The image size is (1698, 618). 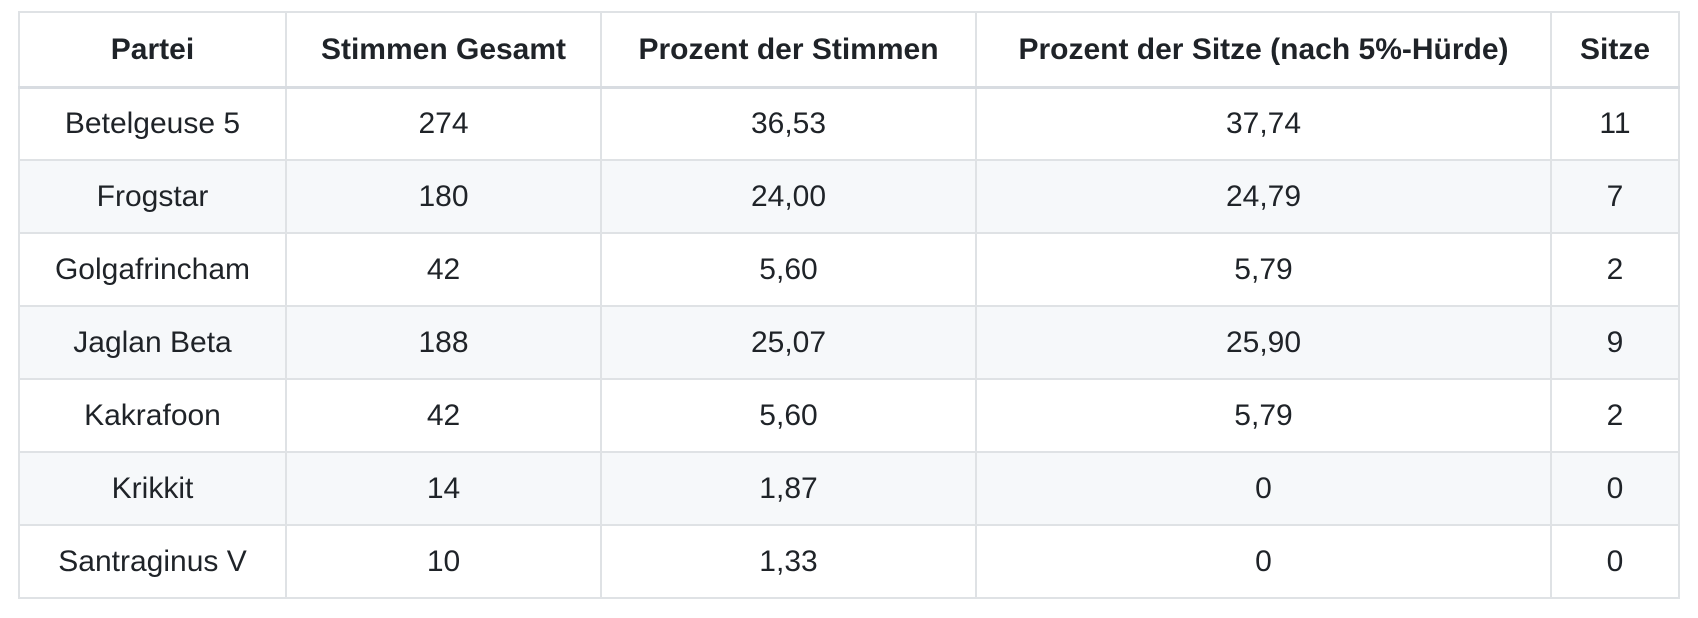 What do you see at coordinates (443, 561) in the screenshot?
I see `value-cell: 10` at bounding box center [443, 561].